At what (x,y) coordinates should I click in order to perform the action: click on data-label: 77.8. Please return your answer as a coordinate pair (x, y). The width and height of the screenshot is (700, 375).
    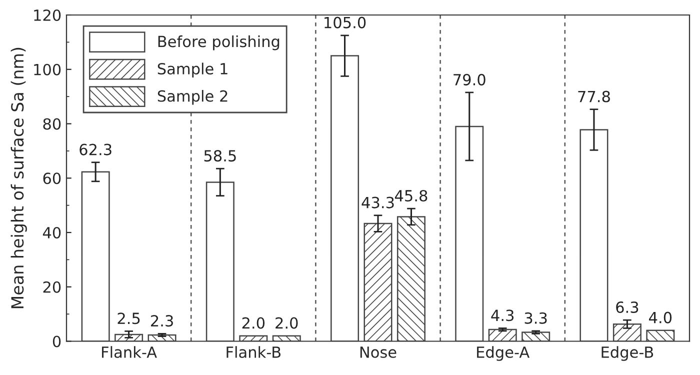
    Looking at the image, I should click on (594, 96).